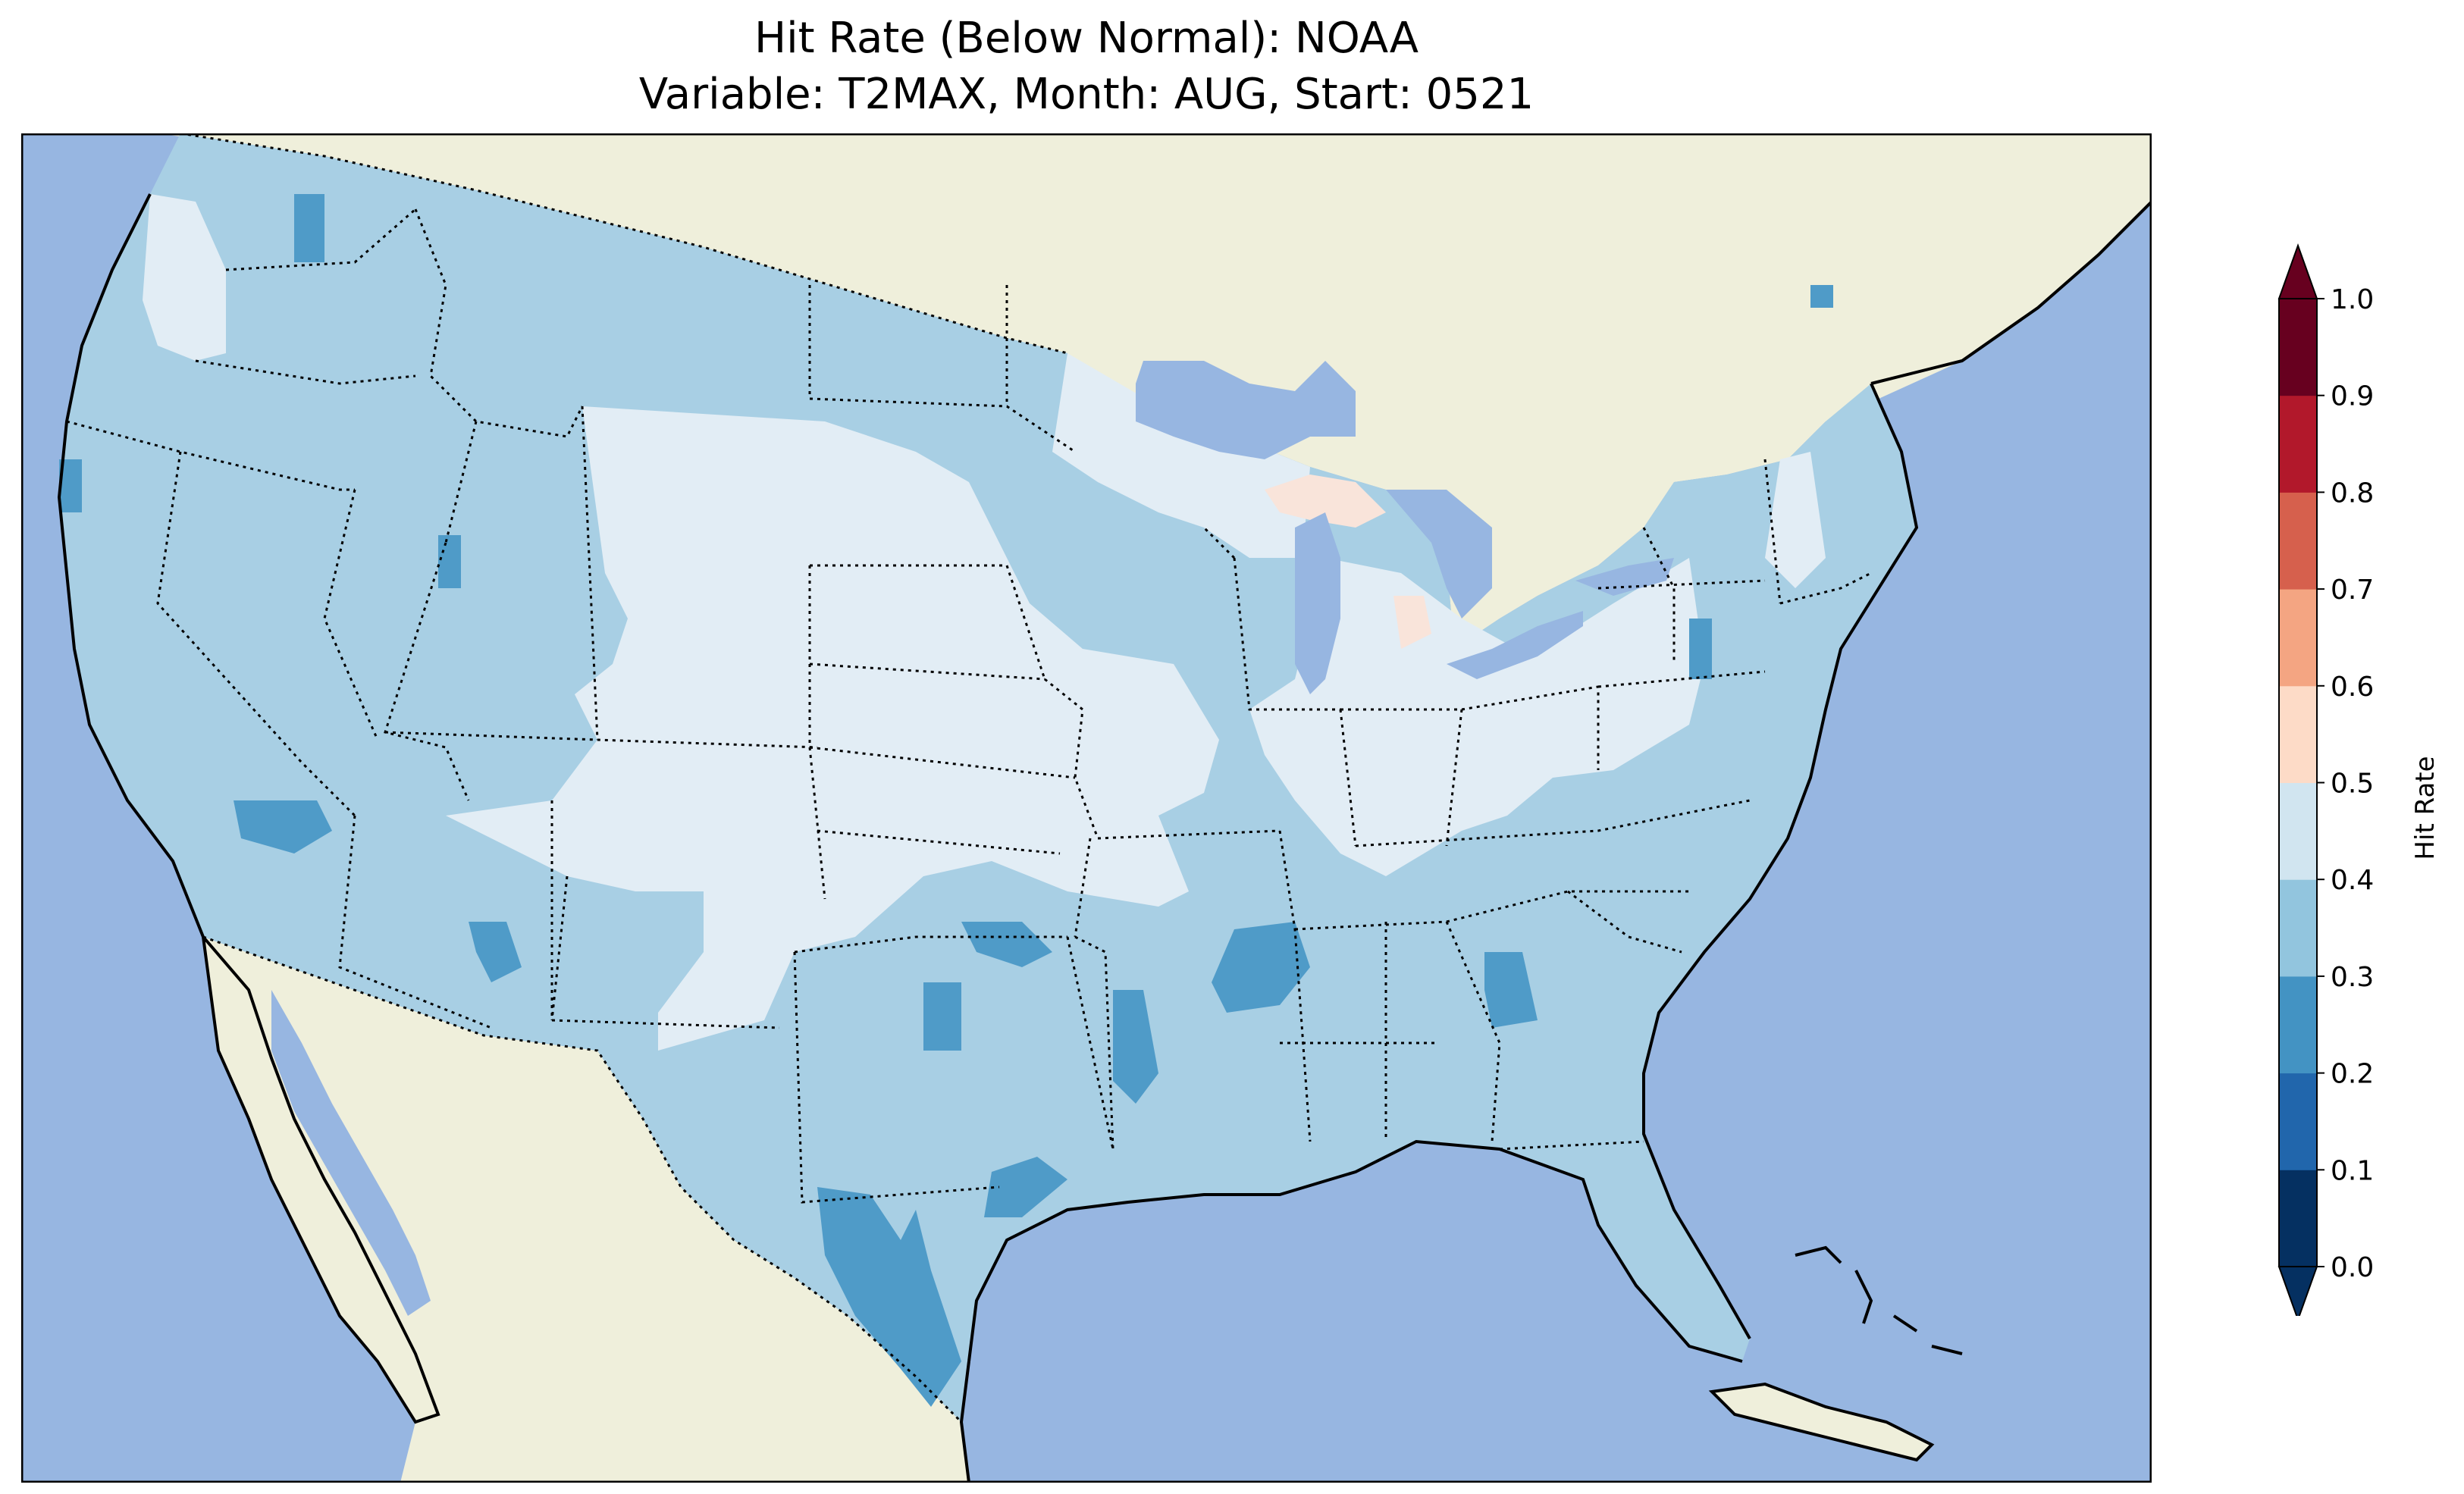 The height and width of the screenshot is (1494, 2464). What do you see at coordinates (2352, 687) in the screenshot?
I see `colorbar-tick-label: 0.6` at bounding box center [2352, 687].